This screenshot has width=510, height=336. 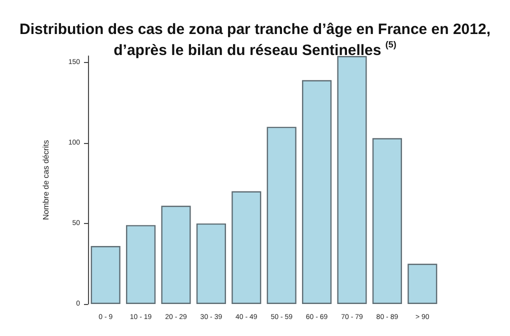 What do you see at coordinates (255, 40) in the screenshot?
I see `chart-title: Distribution des cas de zona par tranche d’âge en France en 2012, d’après le bilan du réseau Sentinelles (5)` at bounding box center [255, 40].